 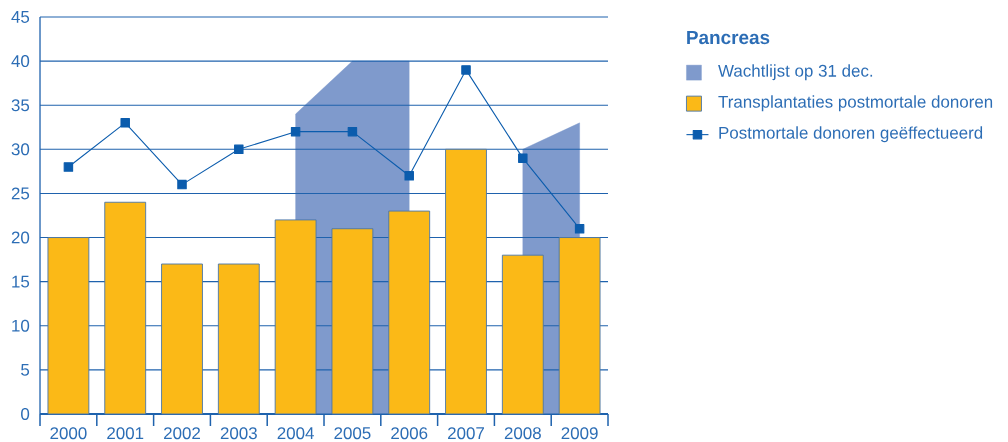 I want to click on x-tick-label: 2007, so click(x=466, y=433).